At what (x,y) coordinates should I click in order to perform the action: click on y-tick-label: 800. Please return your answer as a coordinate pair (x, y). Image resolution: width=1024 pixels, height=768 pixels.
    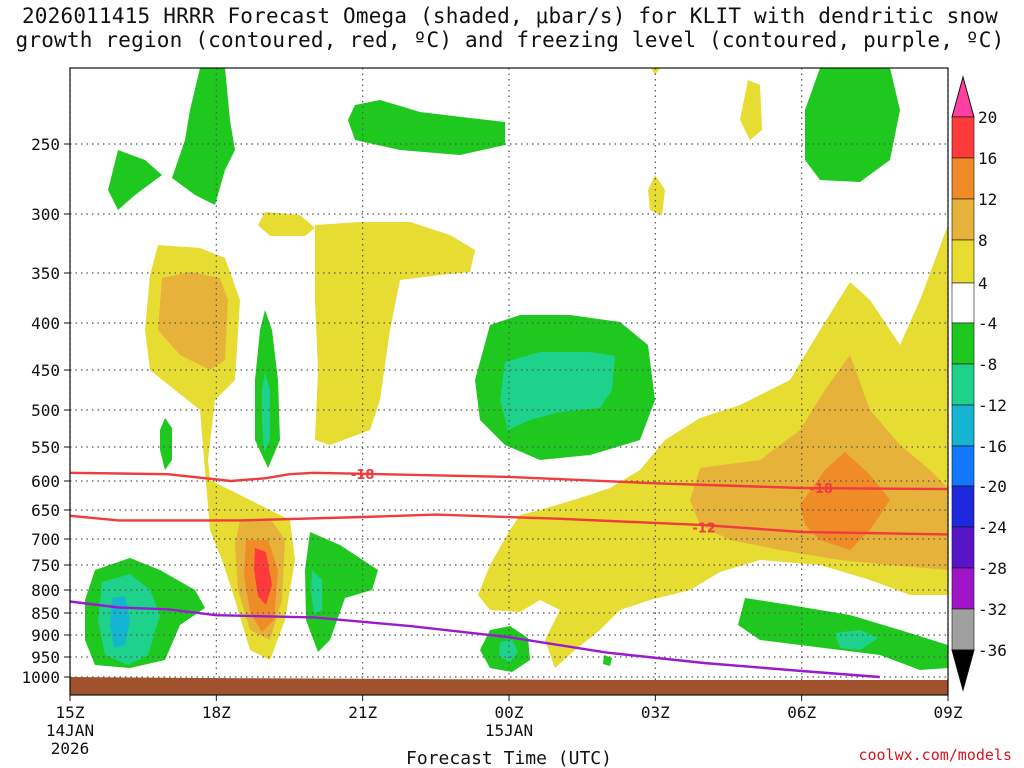
    Looking at the image, I should click on (45, 590).